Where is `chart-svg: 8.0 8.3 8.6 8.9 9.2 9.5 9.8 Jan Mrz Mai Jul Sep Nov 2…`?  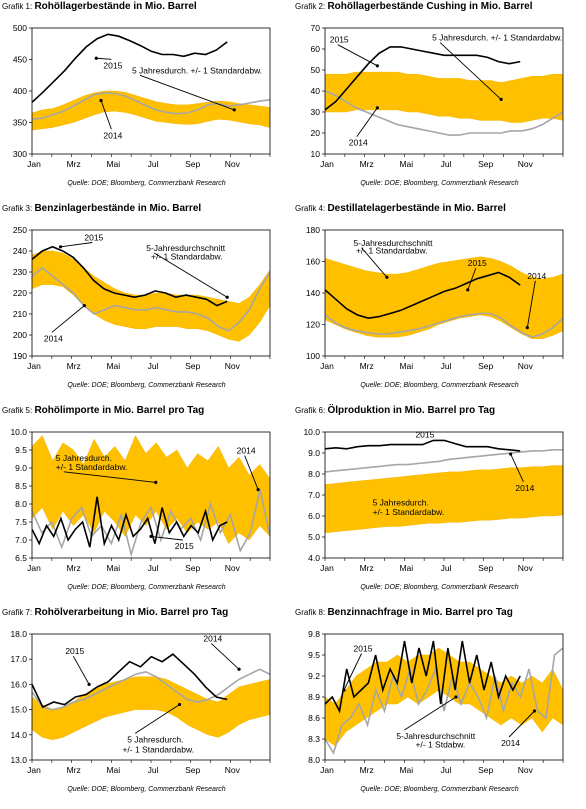 chart-svg: 8.0 8.3 8.6 8.9 9.2 9.5 9.8 Jan Mrz Mai Jul Sep Nov 2… is located at coordinates (436, 702).